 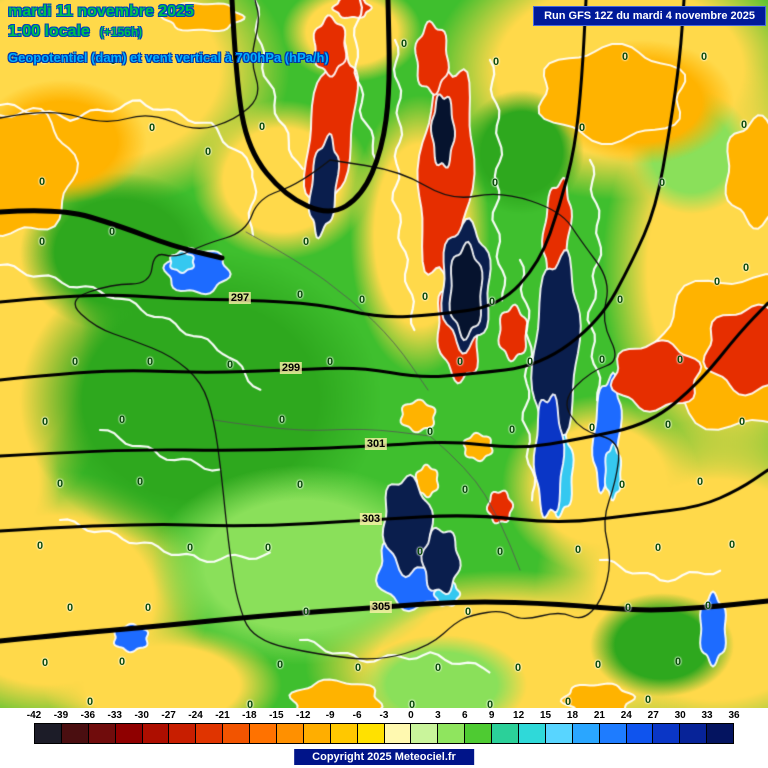 I want to click on copyright-link: Copyright 2025 Meteociel.fr, so click(x=384, y=757).